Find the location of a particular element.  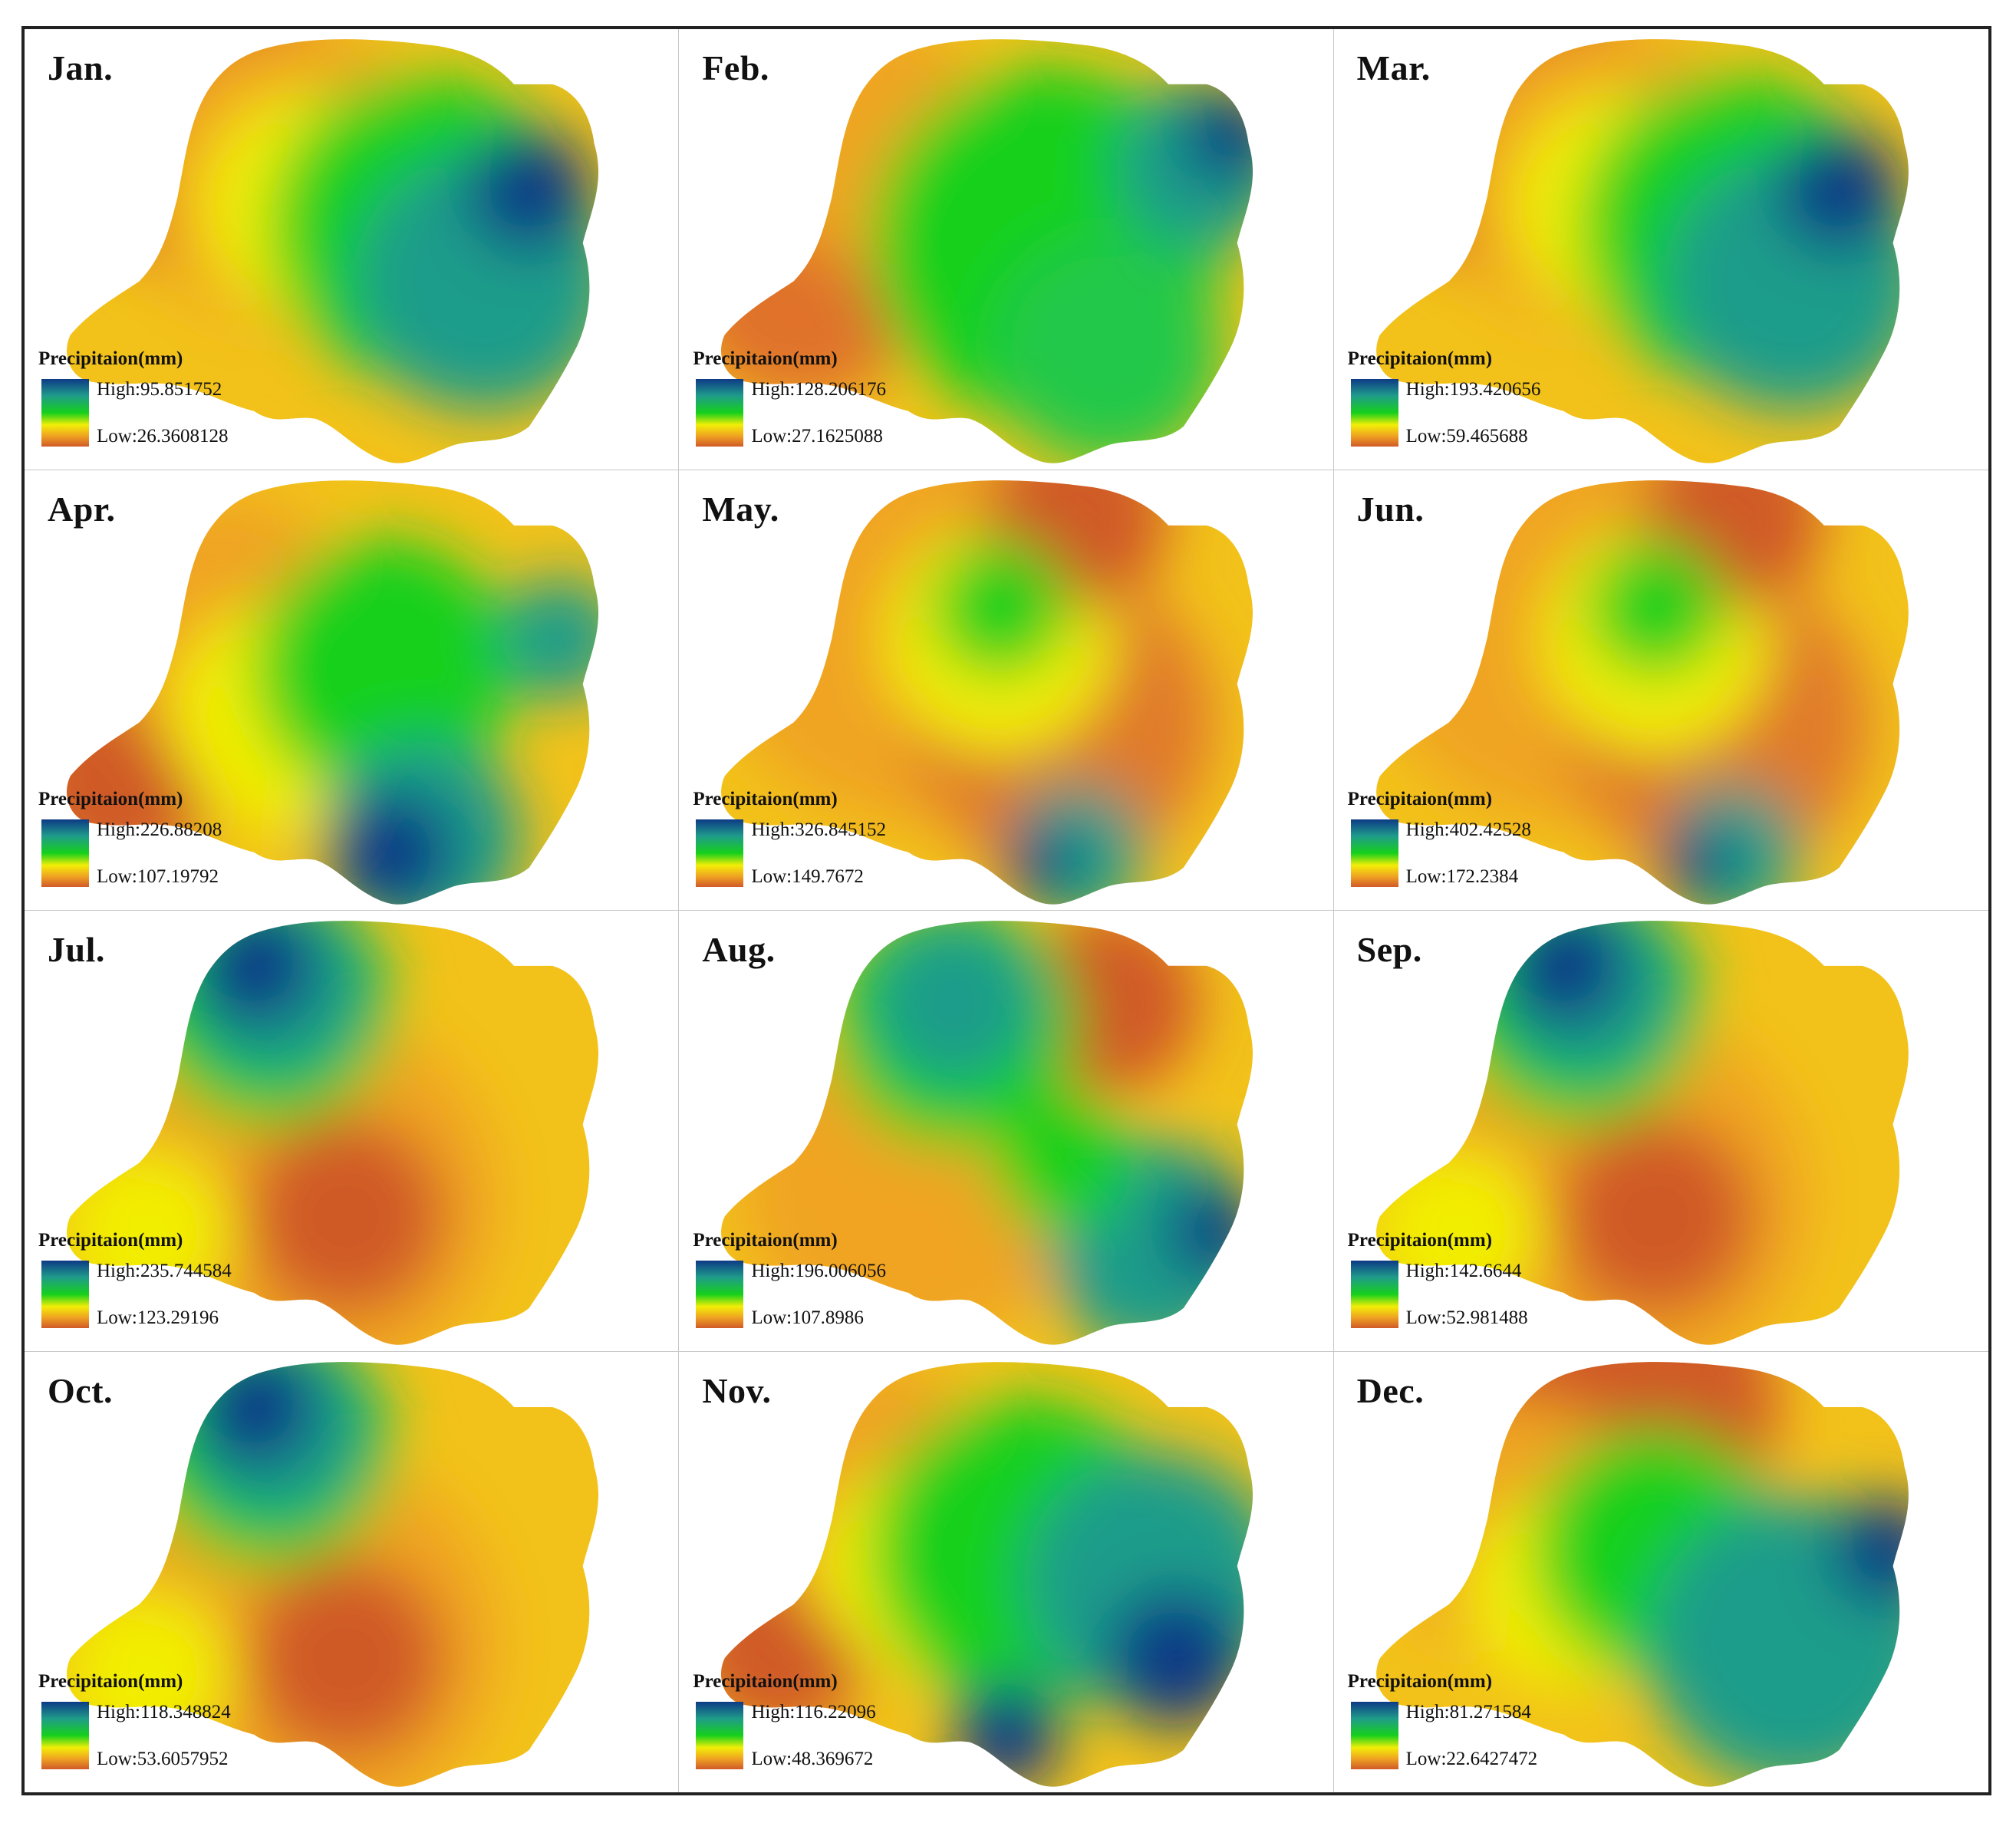

legend-low-value: Low:52.981488 is located at coordinates (1466, 1317).